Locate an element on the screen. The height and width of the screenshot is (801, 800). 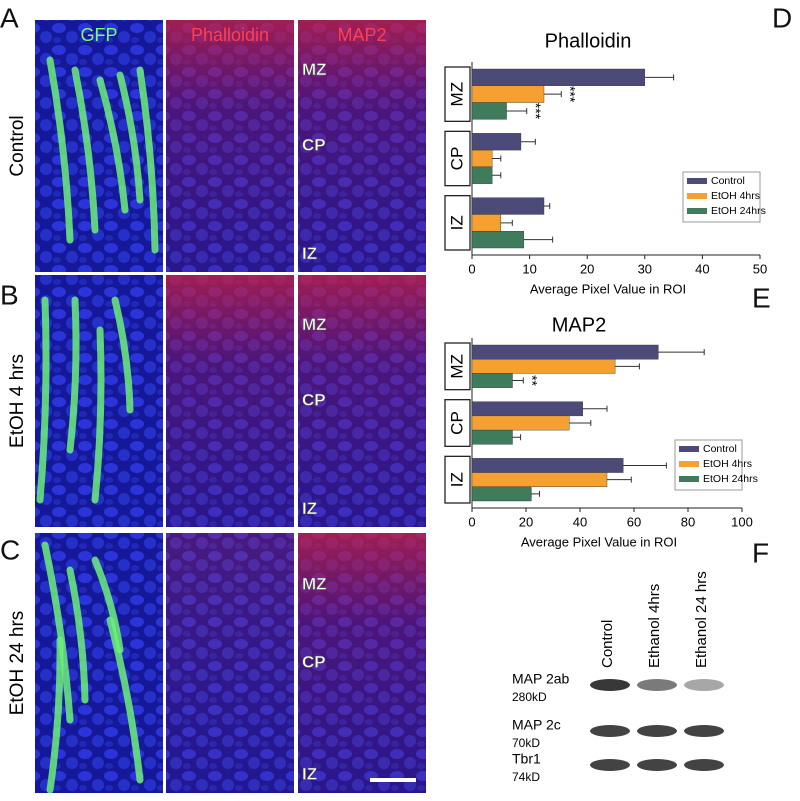
lane-label: Control is located at coordinates (607, 644).